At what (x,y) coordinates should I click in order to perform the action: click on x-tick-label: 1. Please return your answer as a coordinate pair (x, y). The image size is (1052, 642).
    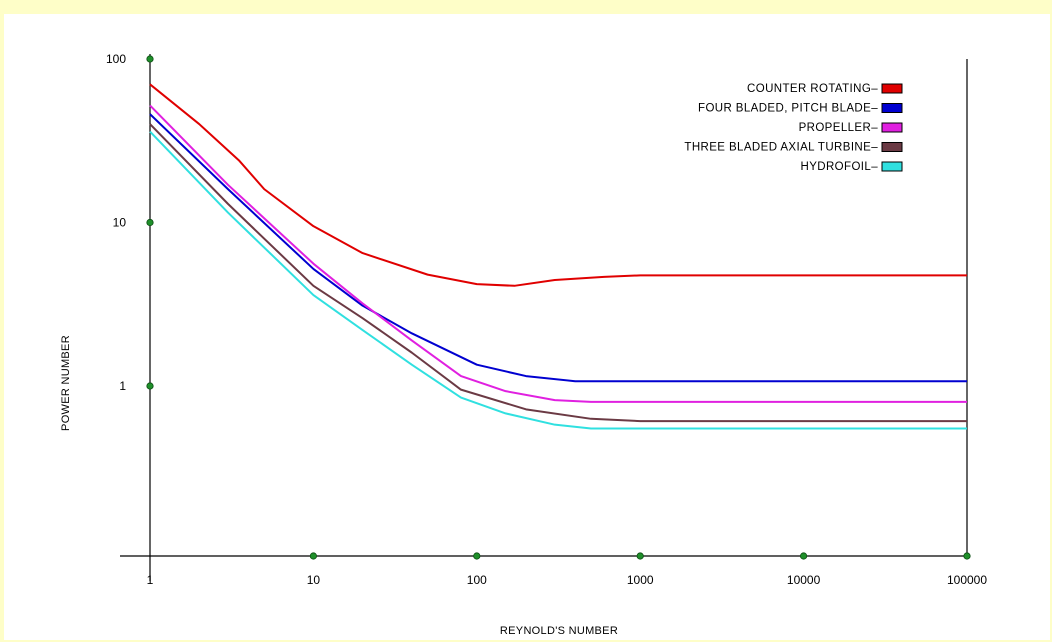
    Looking at the image, I should click on (150, 580).